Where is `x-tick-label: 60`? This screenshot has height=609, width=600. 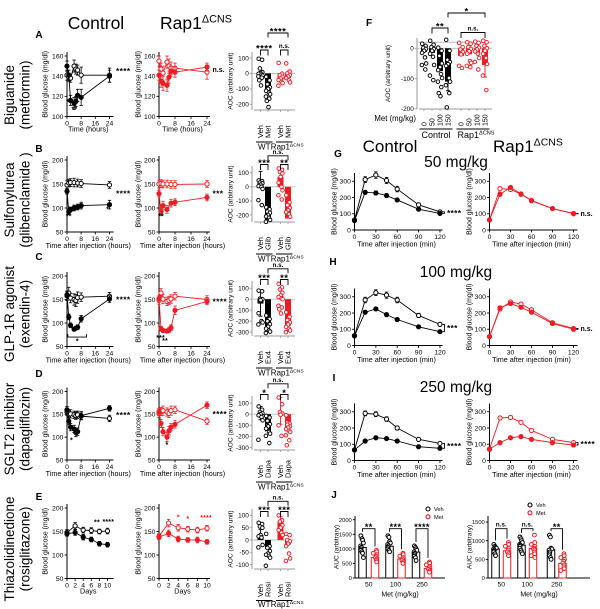
x-tick-label: 60 is located at coordinates (397, 468).